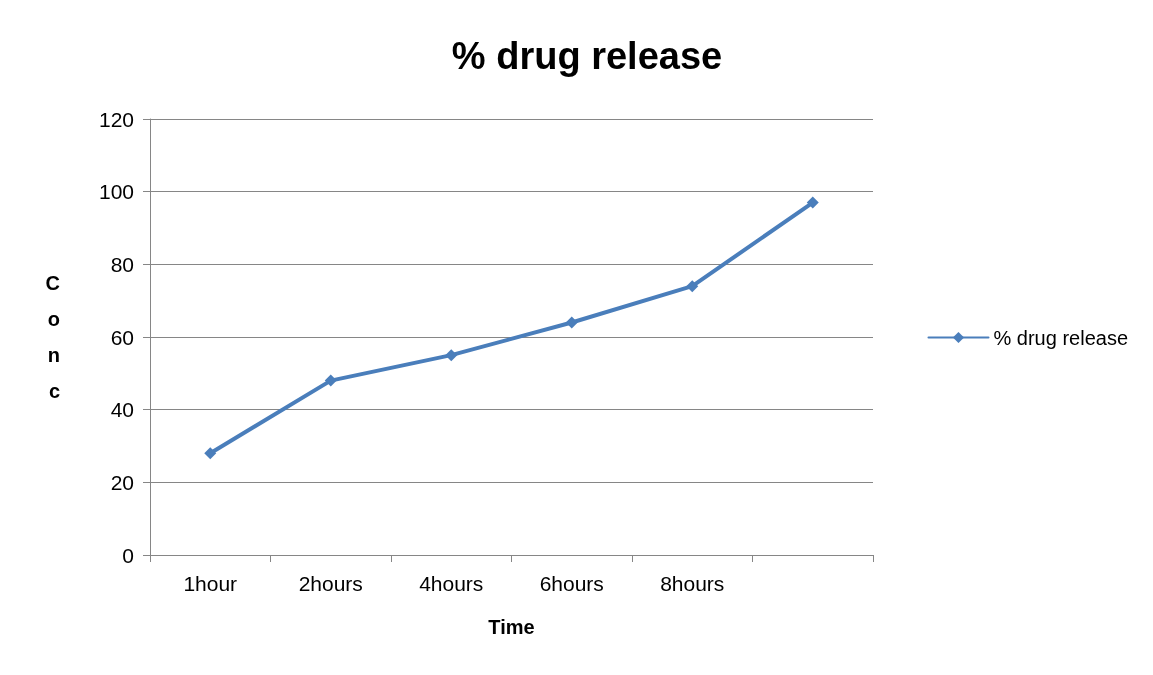 This screenshot has height=675, width=1153. What do you see at coordinates (116, 119) in the screenshot?
I see `y-tick-label: 120` at bounding box center [116, 119].